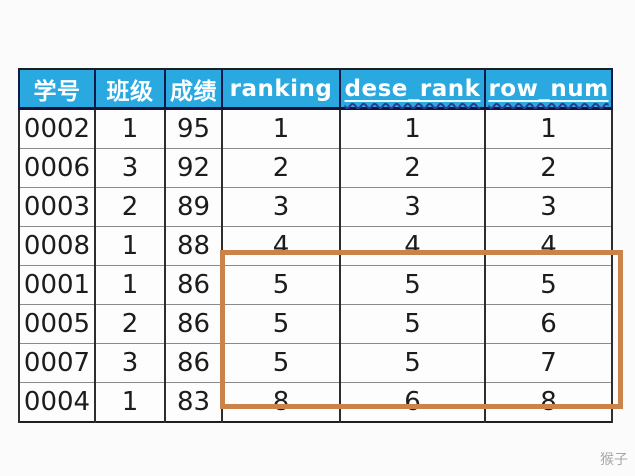 Image resolution: width=635 pixels, height=476 pixels. I want to click on header-class: 班级, so click(130, 89).